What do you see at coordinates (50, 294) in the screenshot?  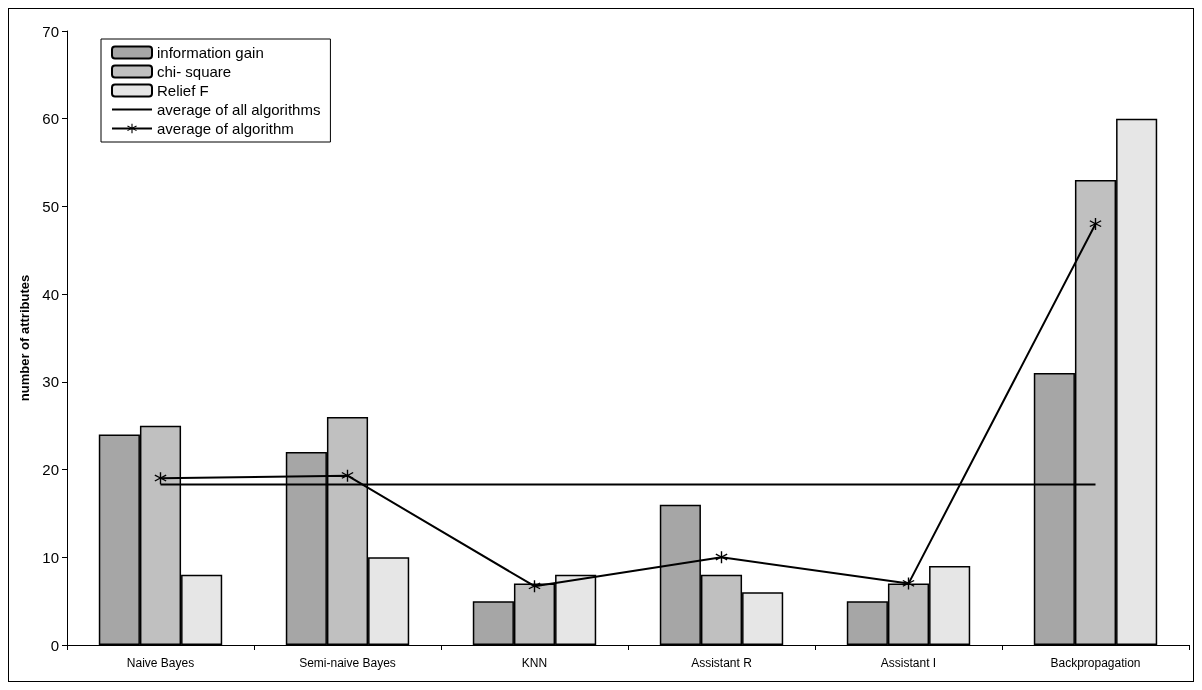 I see `y-tick-label: 40` at bounding box center [50, 294].